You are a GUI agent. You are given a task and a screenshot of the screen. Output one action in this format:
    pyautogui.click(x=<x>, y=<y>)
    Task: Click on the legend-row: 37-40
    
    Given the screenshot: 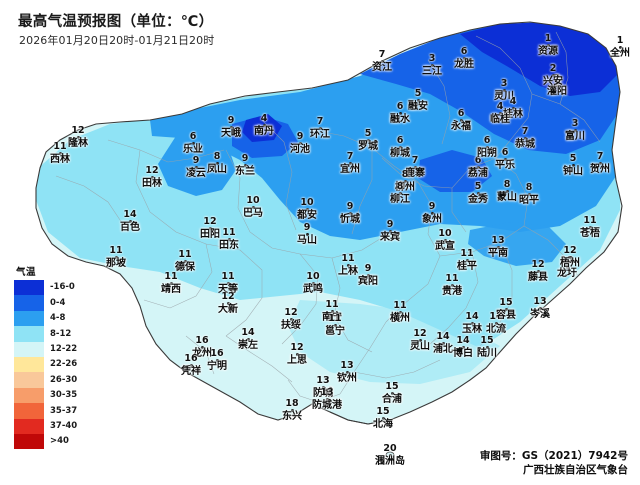 What is the action you would take?
    pyautogui.click(x=51, y=426)
    